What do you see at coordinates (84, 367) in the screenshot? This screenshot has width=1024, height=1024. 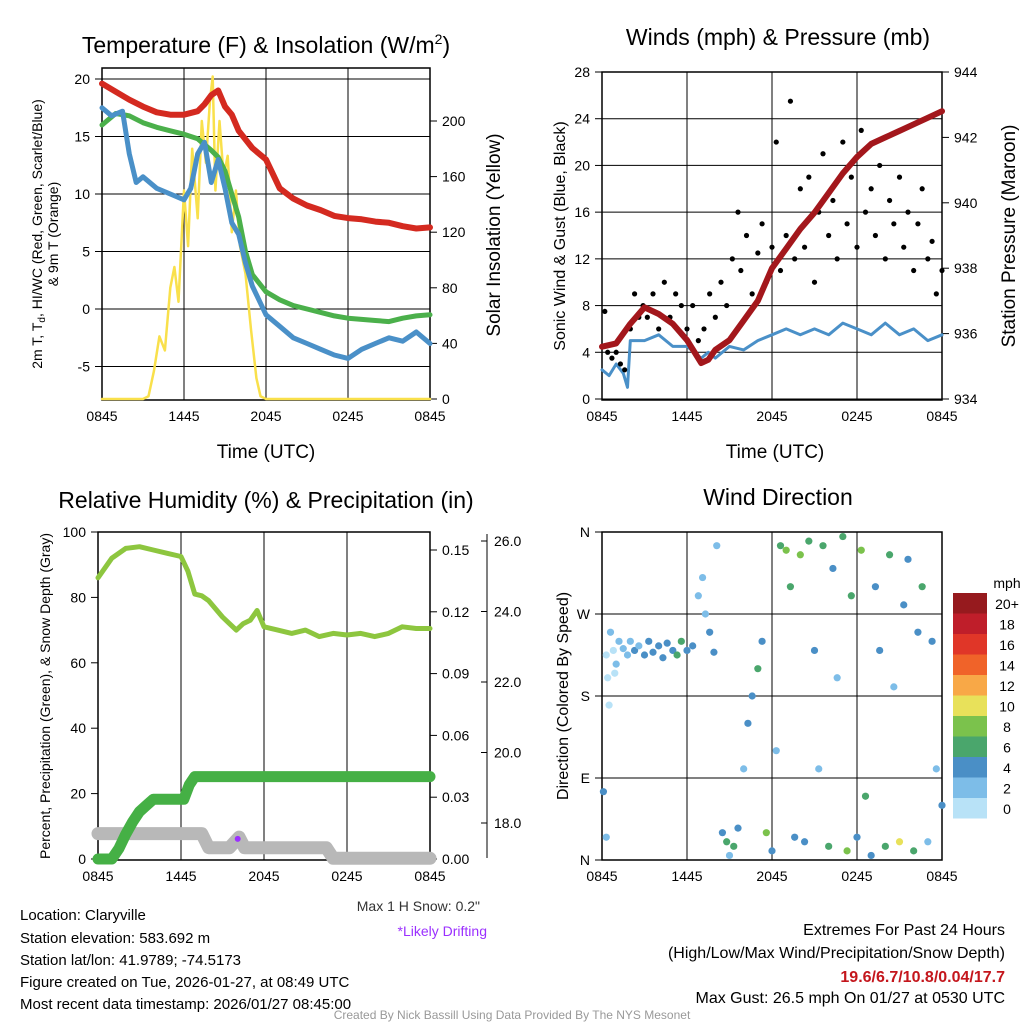 I see `temp-ytick-label: -5` at bounding box center [84, 367].